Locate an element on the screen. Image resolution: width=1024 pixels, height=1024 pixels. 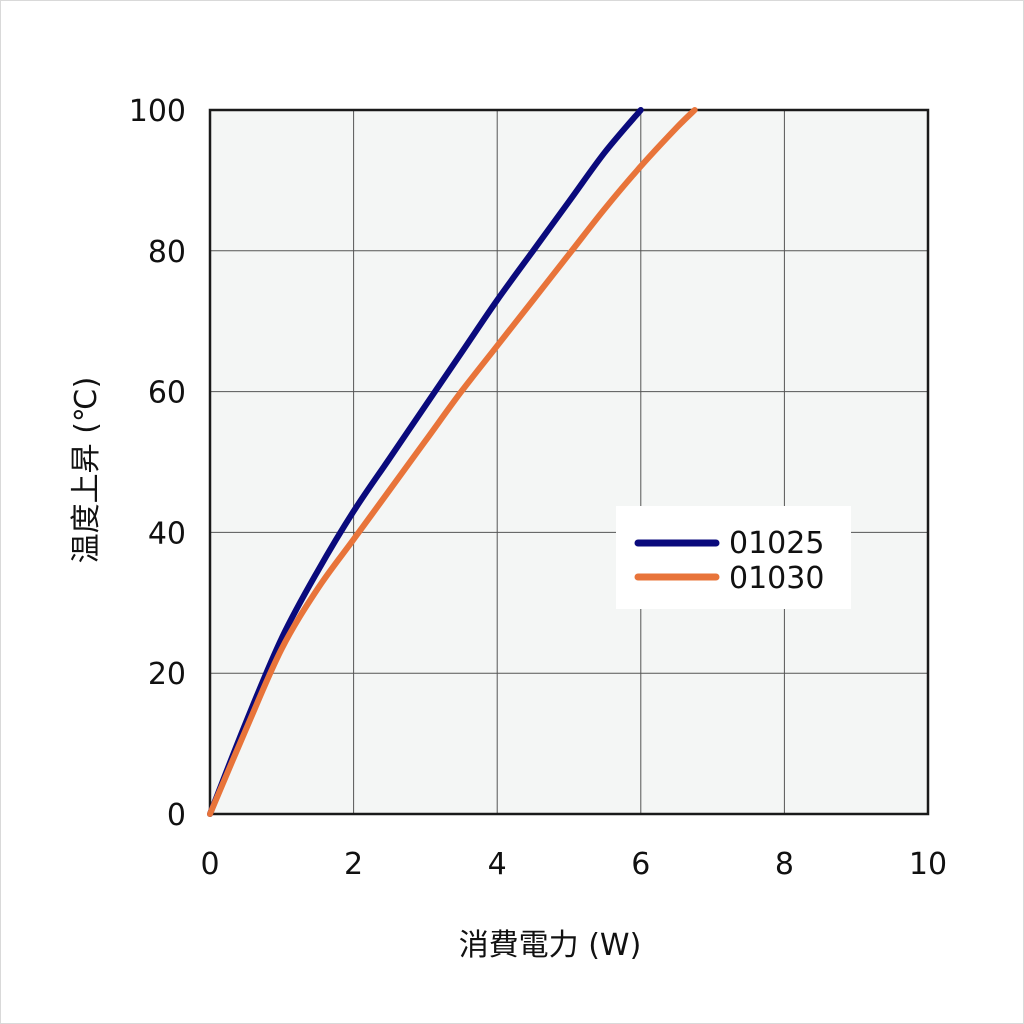
x-tick-label: 4 is located at coordinates (497, 864).